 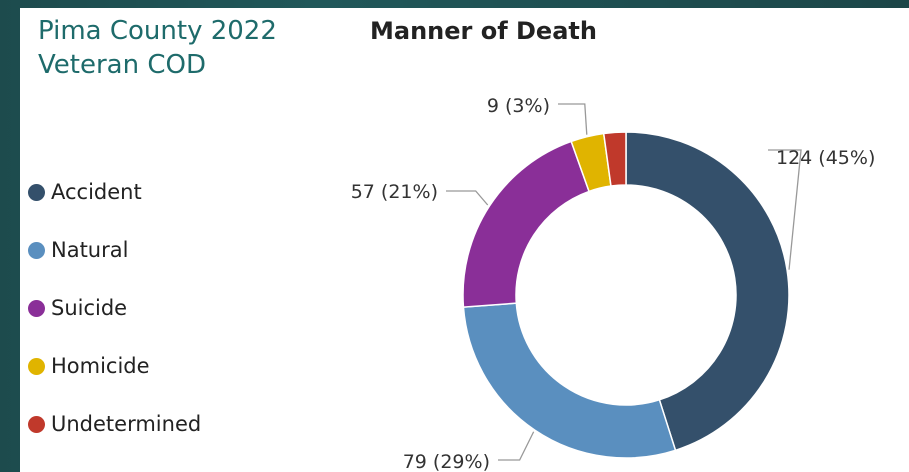 I want to click on data-label-natural: 79 (29%), so click(x=446, y=461).